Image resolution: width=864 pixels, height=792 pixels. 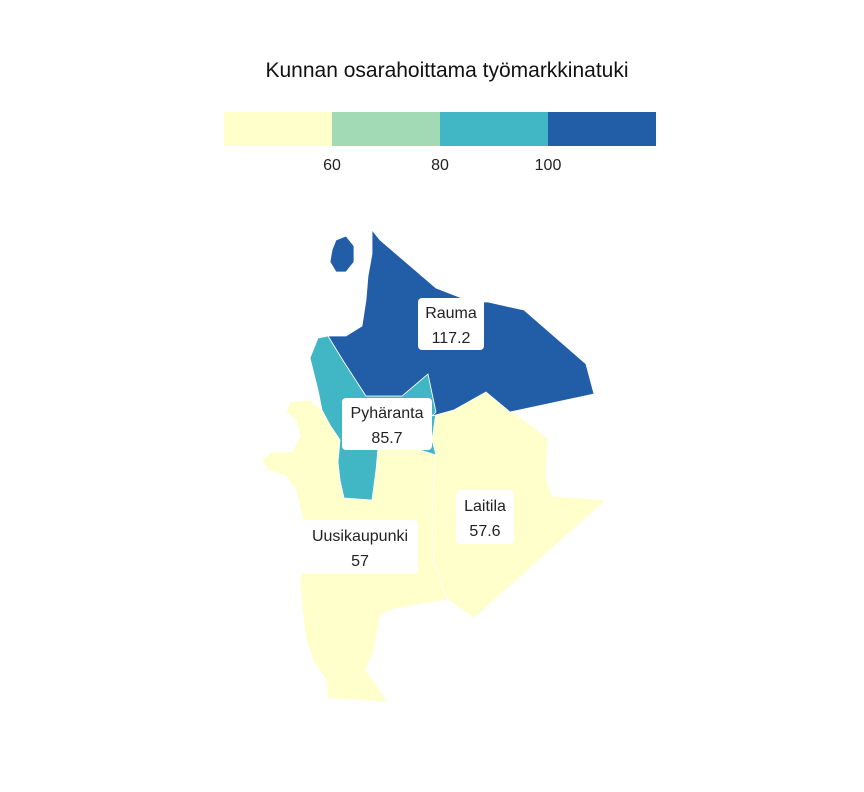 I want to click on municipality-laitila, so click(x=519, y=505).